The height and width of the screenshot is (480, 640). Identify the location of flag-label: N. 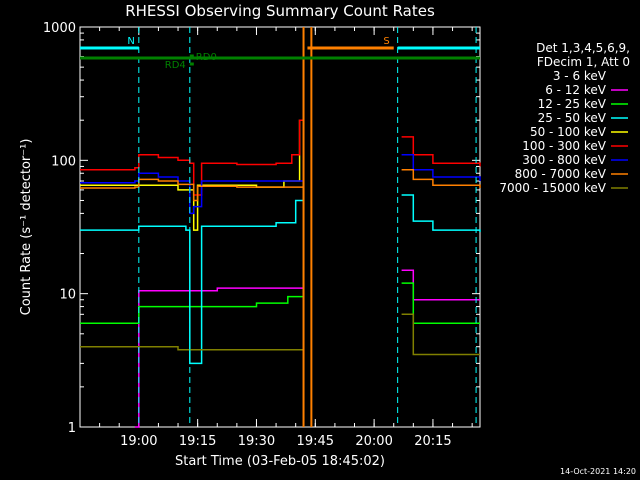
(130, 41).